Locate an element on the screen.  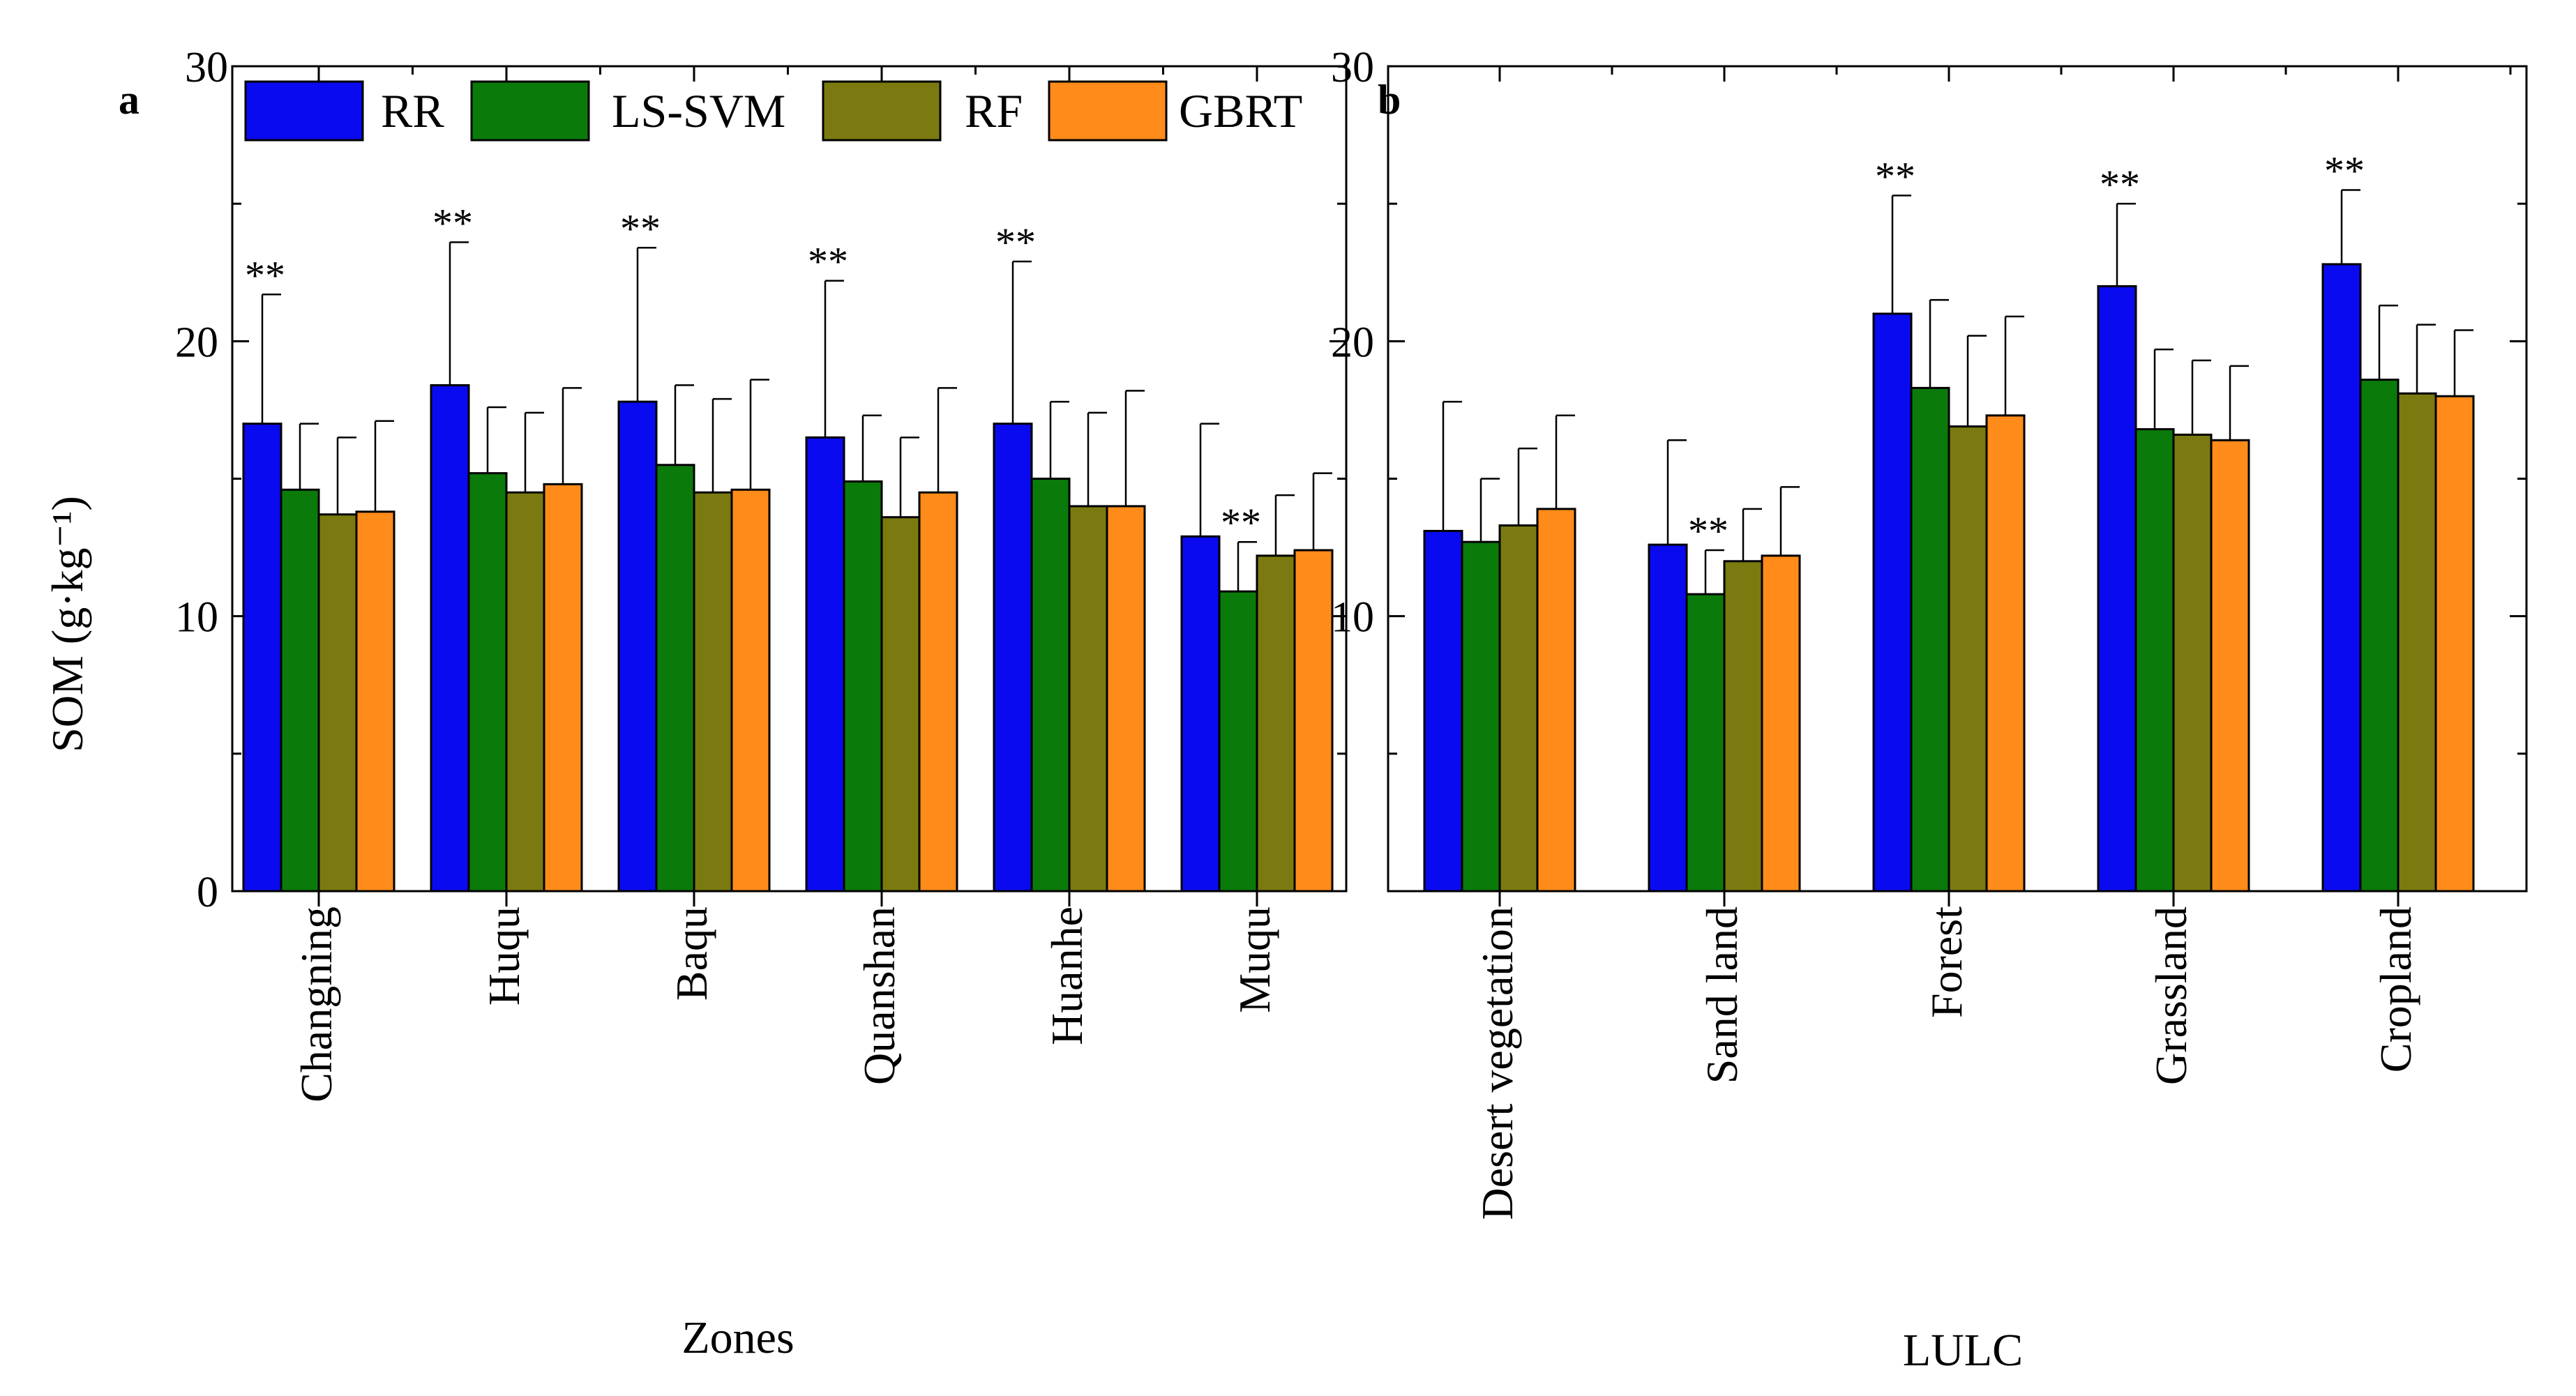
x-category-label: Baqu is located at coordinates (691, 953).